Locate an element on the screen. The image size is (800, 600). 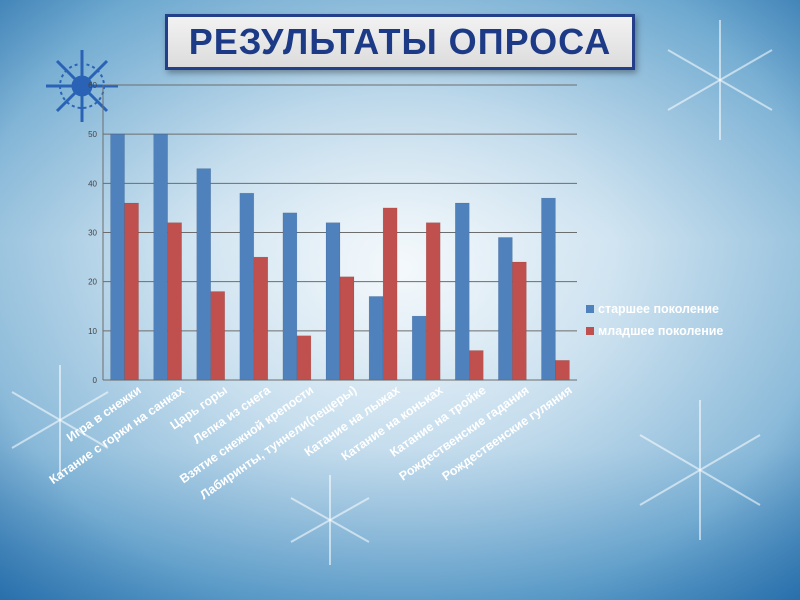
legend-label: старшее поколение is located at coordinates (658, 309).